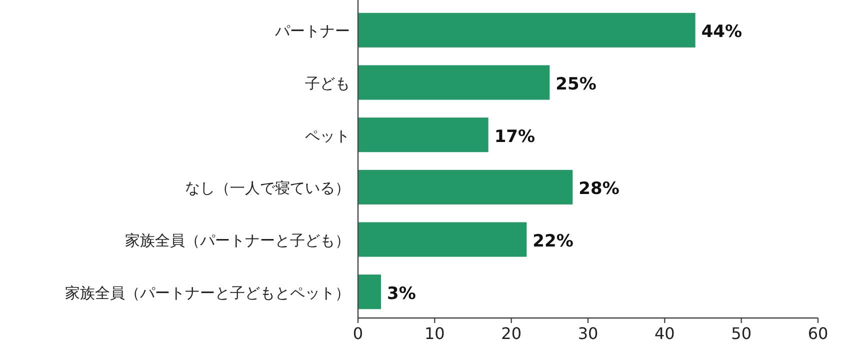 The width and height of the screenshot is (850, 346). I want to click on data-label: 3%, so click(401, 294).